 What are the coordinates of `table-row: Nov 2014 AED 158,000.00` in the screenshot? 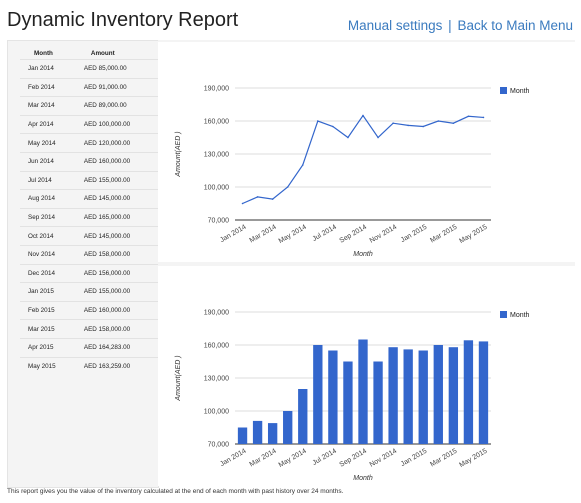 It's located at (89, 254).